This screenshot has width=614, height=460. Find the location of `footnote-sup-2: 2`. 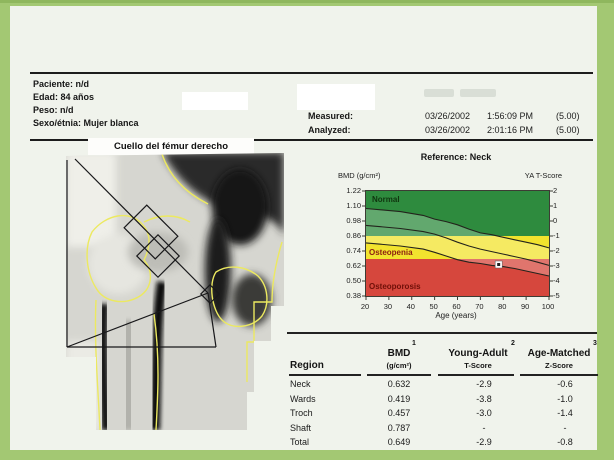

footnote-sup-2: 2 is located at coordinates (513, 343).